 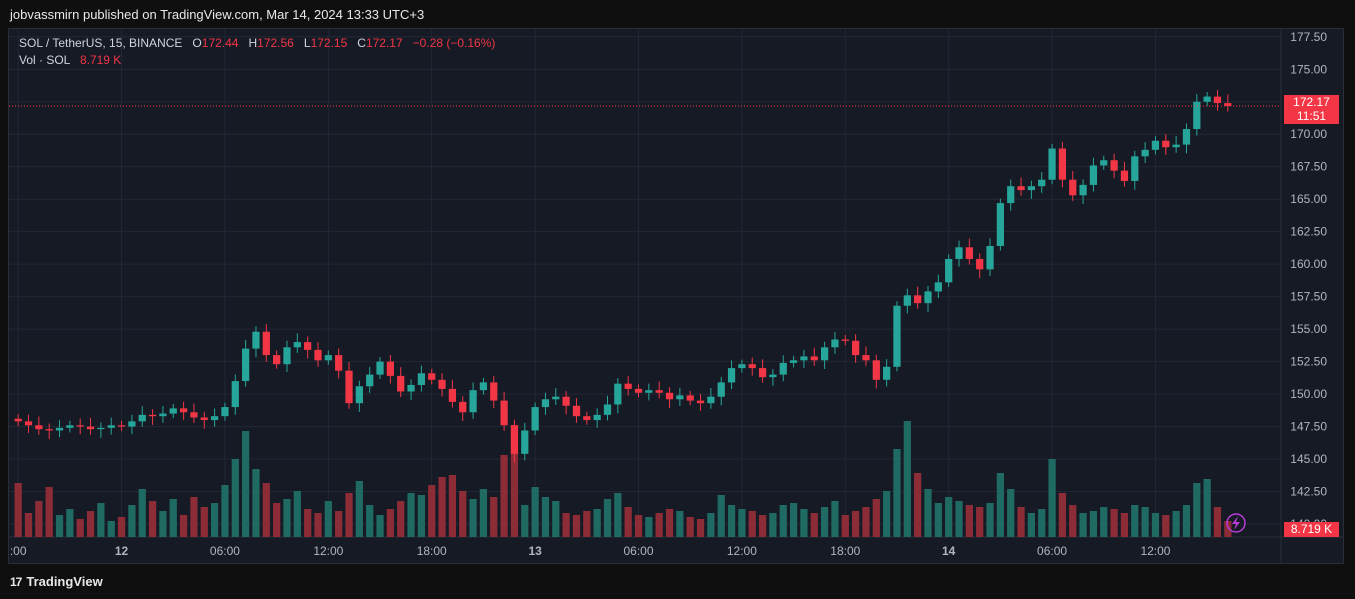 What do you see at coordinates (1308, 459) in the screenshot?
I see `y-tick-label: 145.00` at bounding box center [1308, 459].